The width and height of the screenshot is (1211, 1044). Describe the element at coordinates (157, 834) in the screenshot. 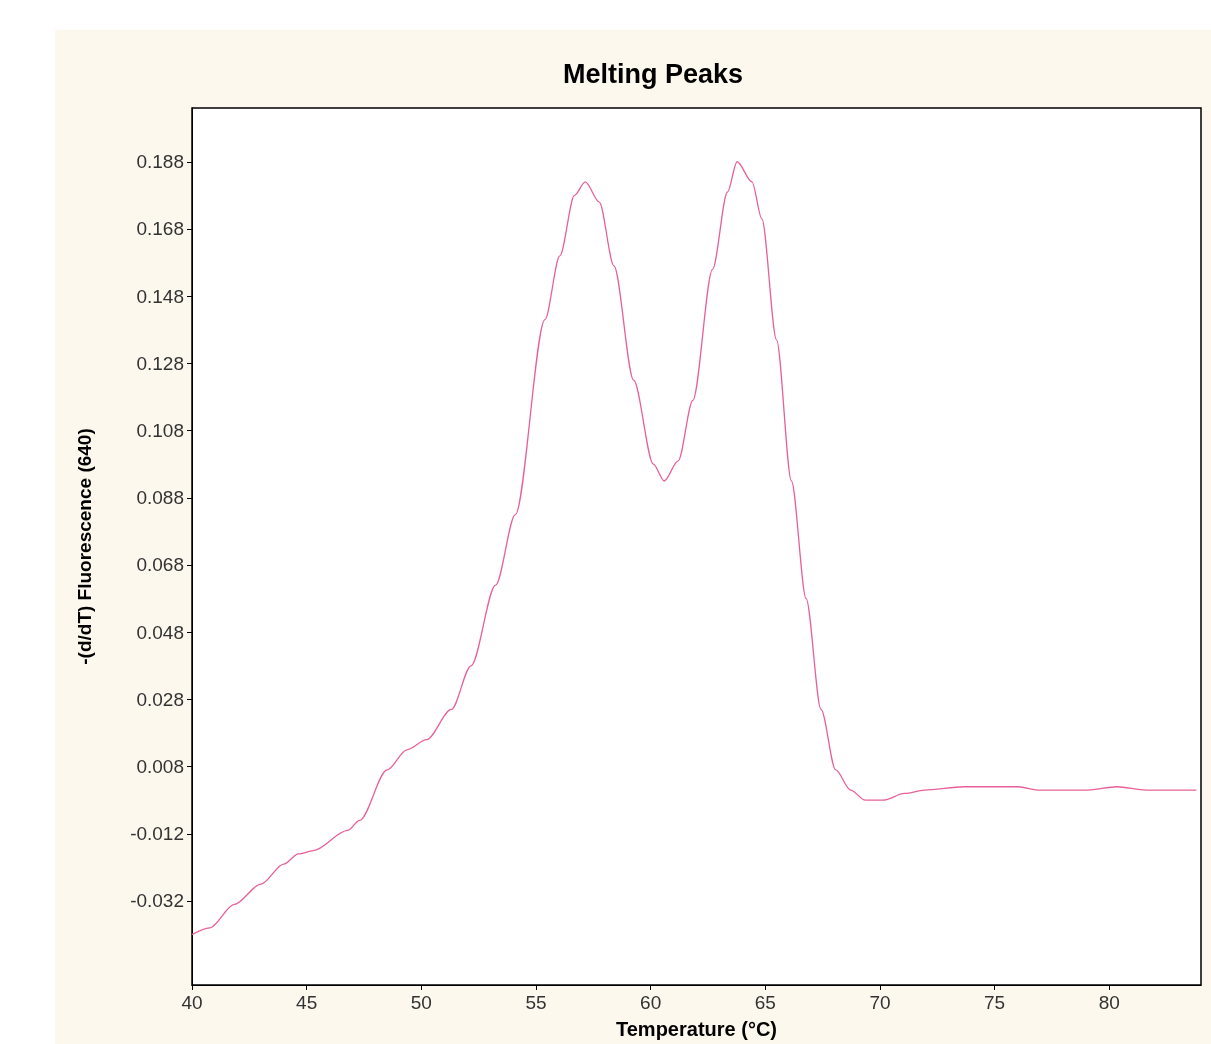

I see `y-tick-label: -0.012` at that location.